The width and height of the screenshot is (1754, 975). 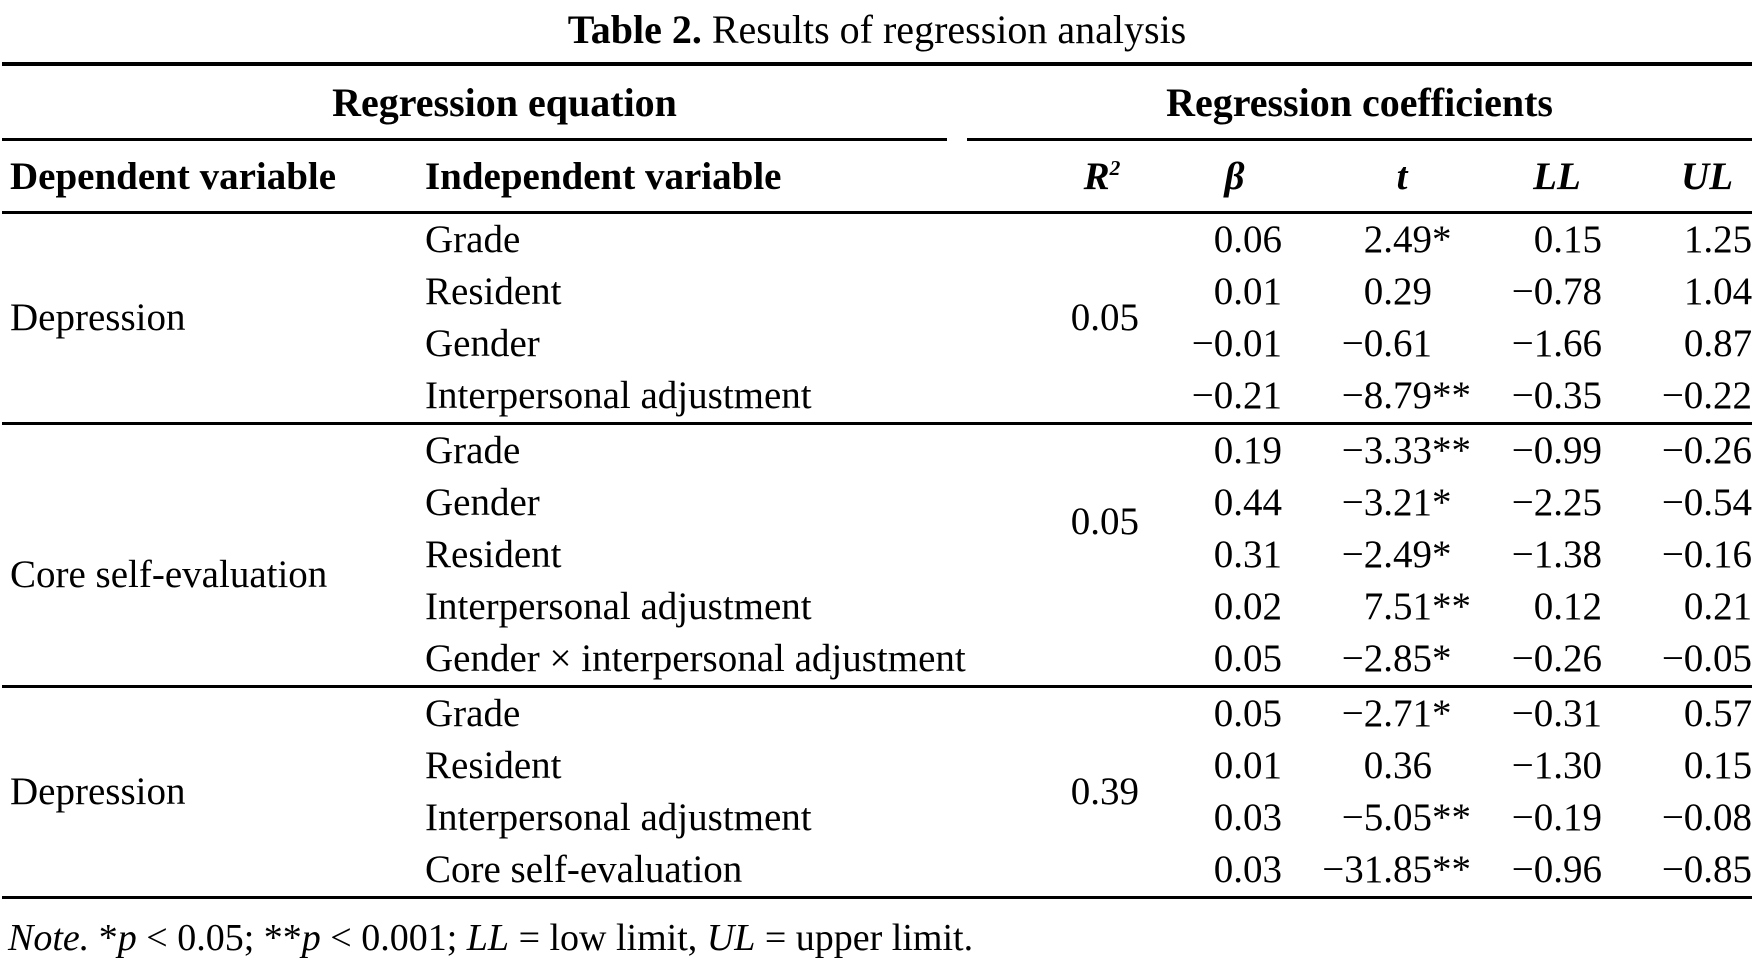 What do you see at coordinates (209, 176) in the screenshot?
I see `col-header-dependent-variable: Dependent variable` at bounding box center [209, 176].